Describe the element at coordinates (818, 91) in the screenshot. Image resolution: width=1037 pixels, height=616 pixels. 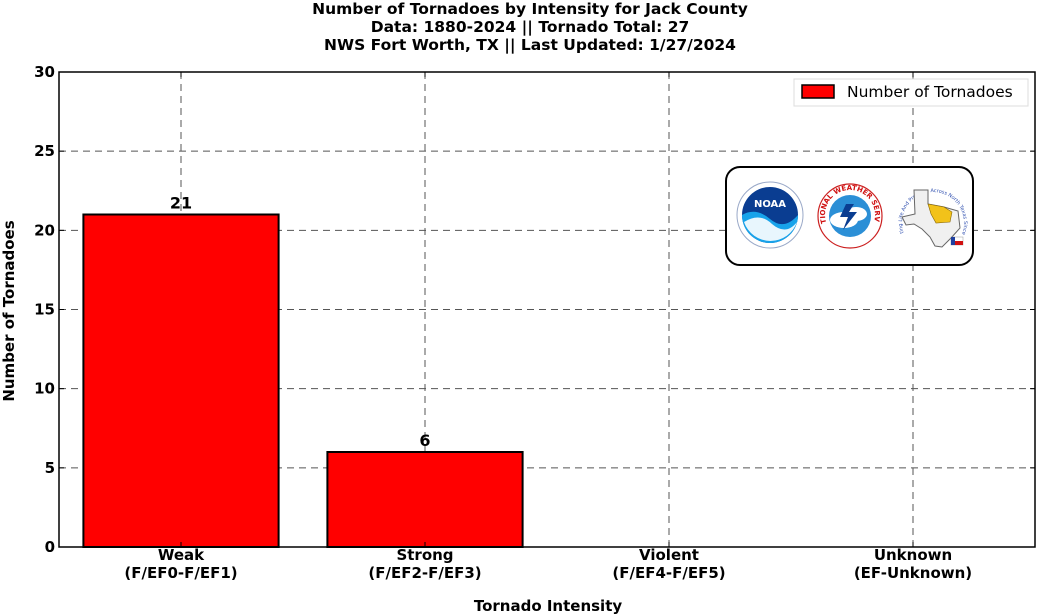
I see `legend-swatch` at that location.